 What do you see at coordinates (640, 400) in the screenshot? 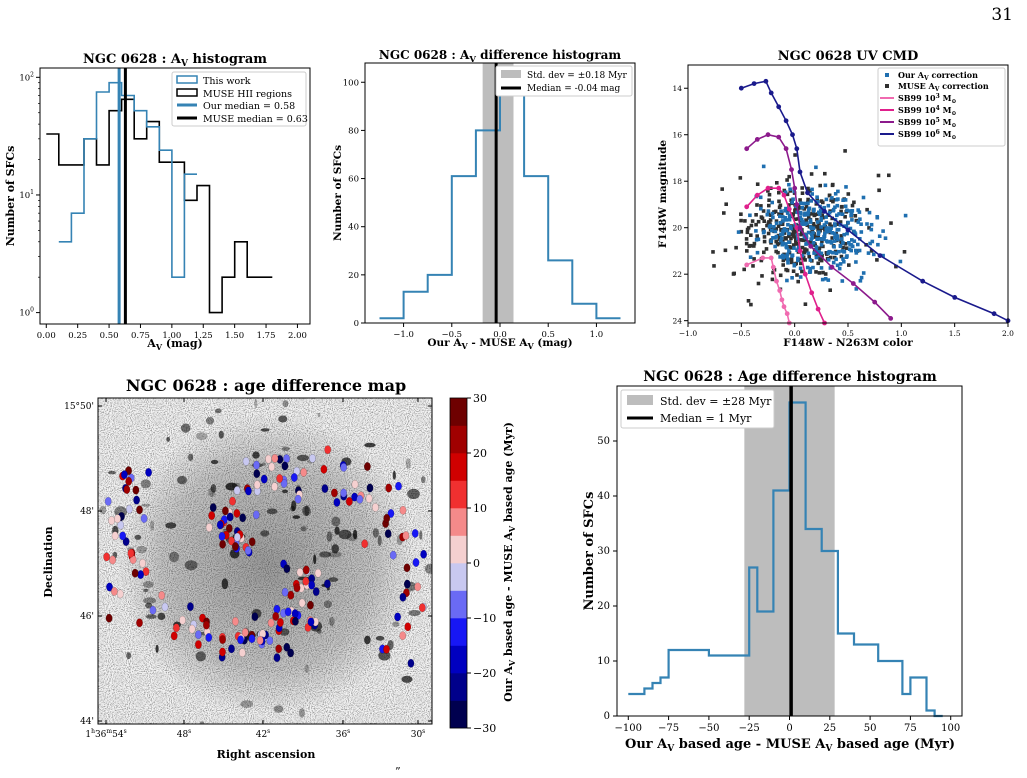
I see `legend-swatch-std-dev` at bounding box center [640, 400].